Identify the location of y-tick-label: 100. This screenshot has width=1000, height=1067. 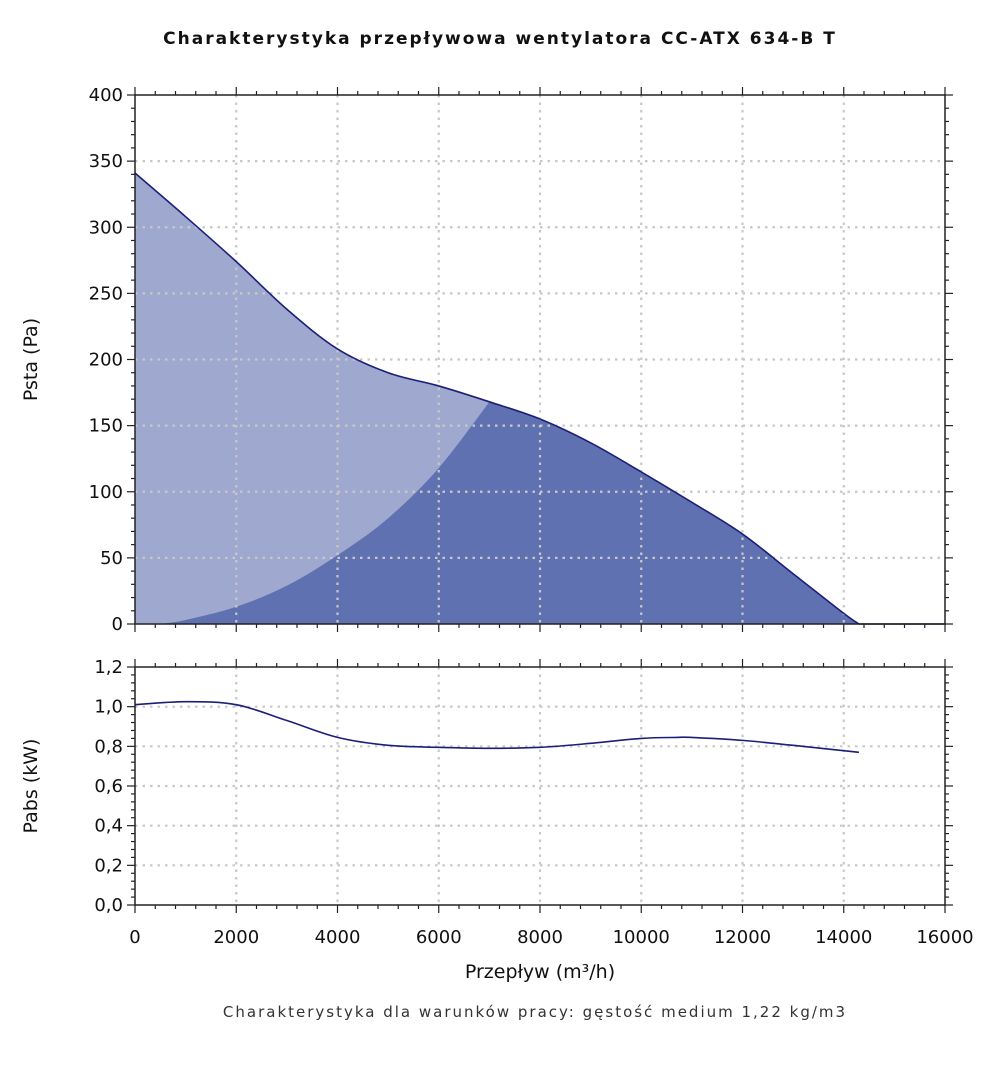
(106, 492).